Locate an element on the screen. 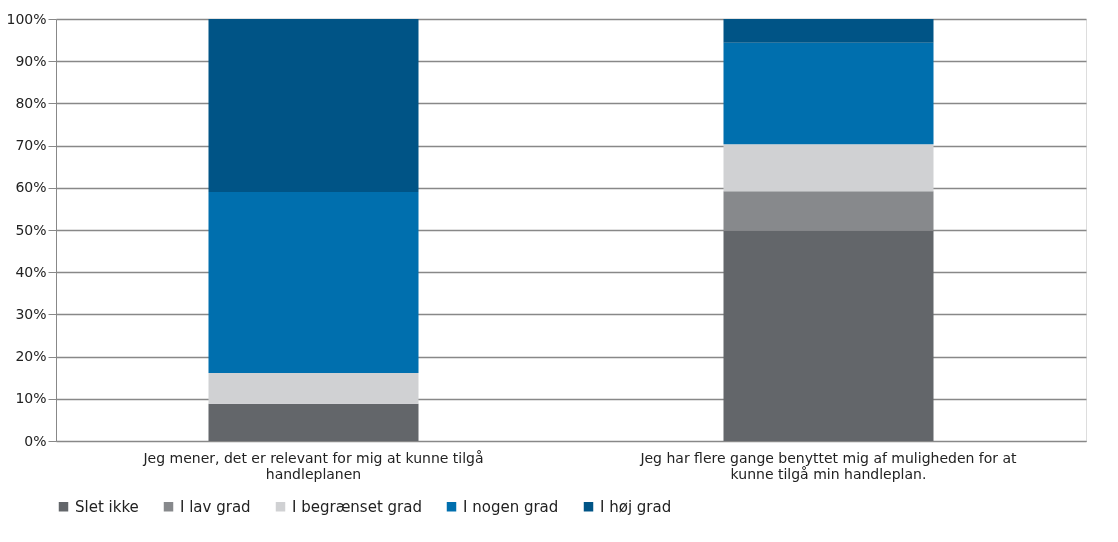 This screenshot has width=1118, height=542. y-tick-label: 90% is located at coordinates (31, 60).